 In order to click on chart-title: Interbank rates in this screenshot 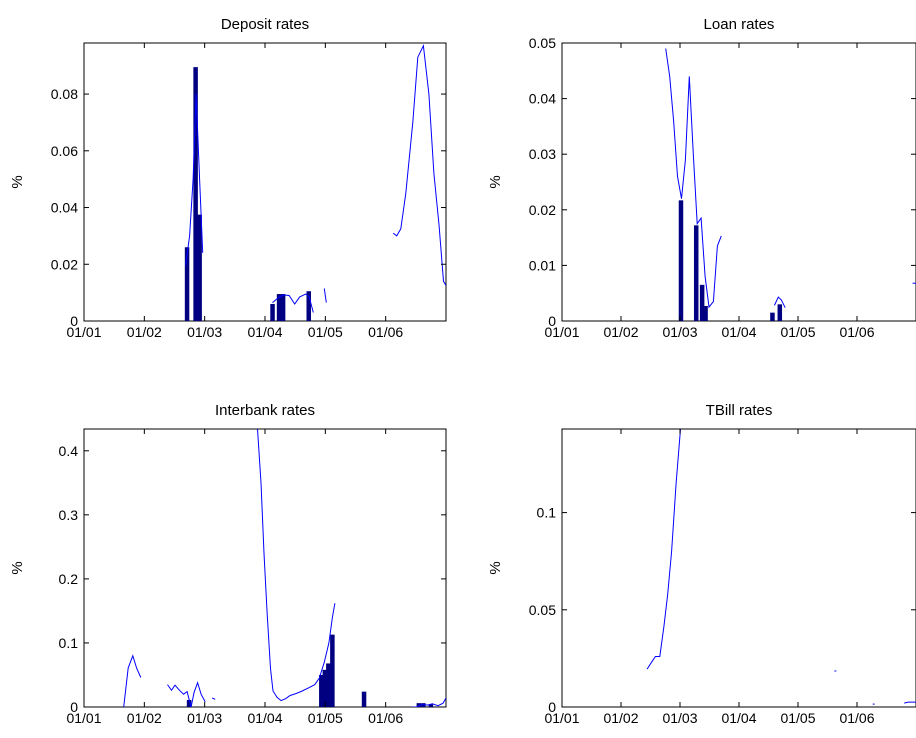, I will do `click(265, 410)`.